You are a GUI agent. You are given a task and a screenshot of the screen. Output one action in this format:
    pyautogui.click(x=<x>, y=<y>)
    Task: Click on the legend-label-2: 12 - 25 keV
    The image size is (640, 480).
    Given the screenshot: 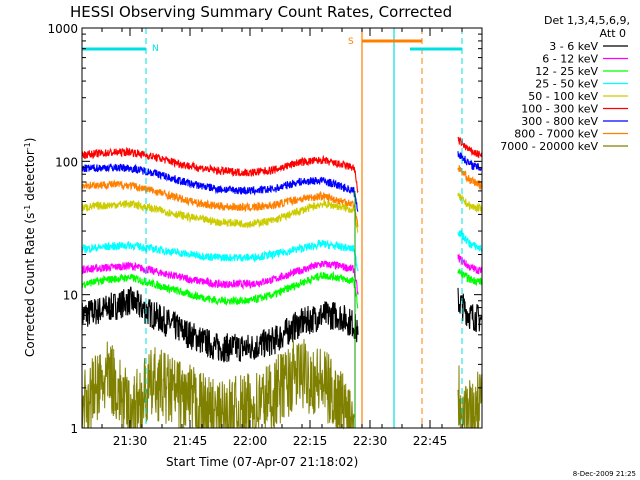 What is the action you would take?
    pyautogui.click(x=566, y=71)
    